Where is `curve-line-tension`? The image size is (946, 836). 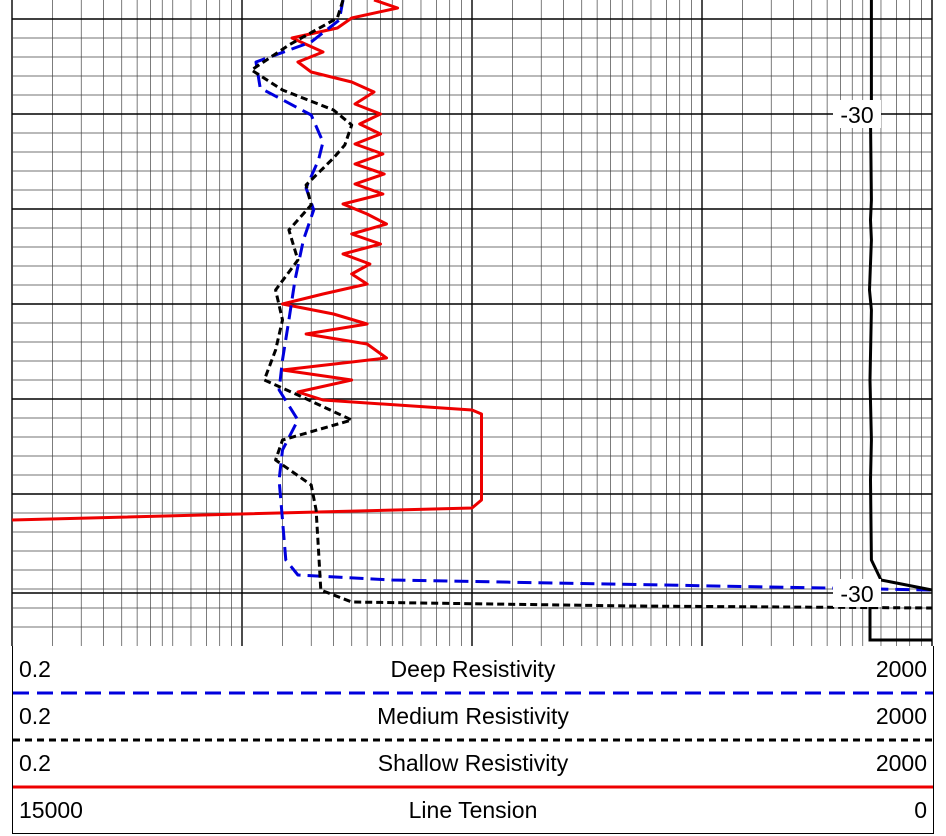
curve-line-tension is located at coordinates (900, 296).